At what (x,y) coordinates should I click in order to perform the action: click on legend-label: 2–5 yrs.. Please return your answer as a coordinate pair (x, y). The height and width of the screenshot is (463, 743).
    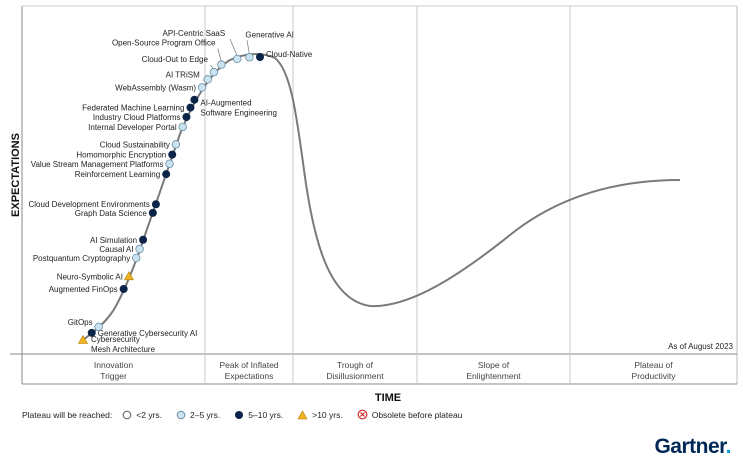
    Looking at the image, I should click on (205, 414).